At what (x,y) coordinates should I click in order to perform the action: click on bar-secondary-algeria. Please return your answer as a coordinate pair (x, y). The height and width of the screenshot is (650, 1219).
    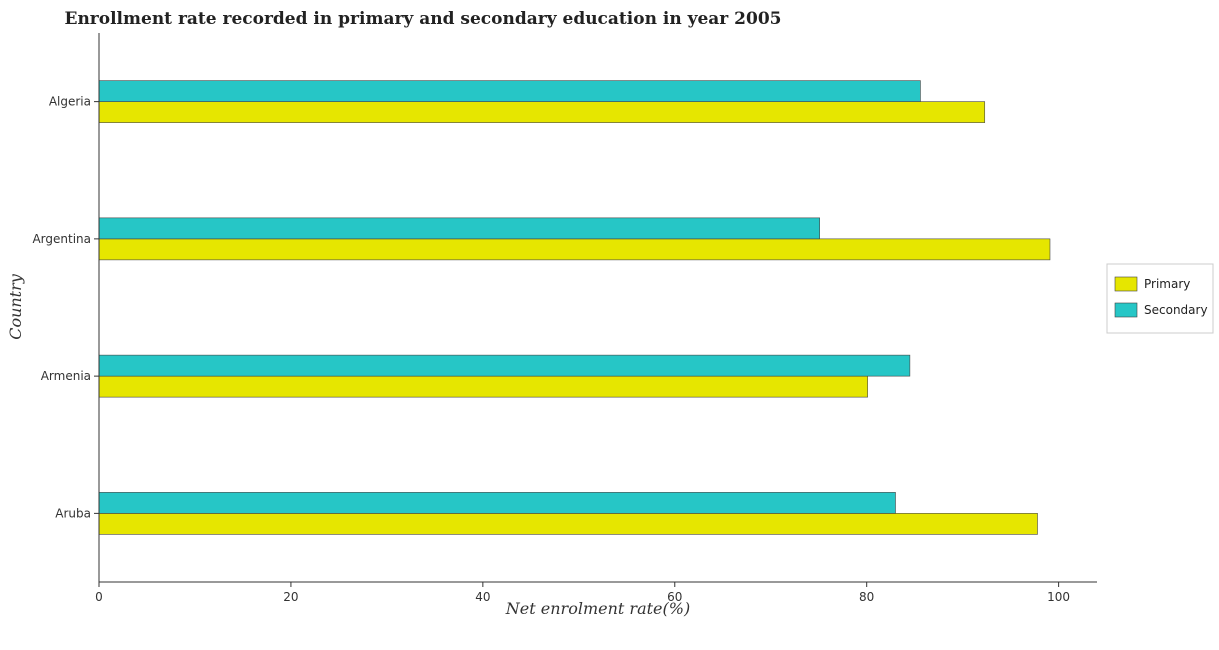
    Looking at the image, I should click on (509, 91).